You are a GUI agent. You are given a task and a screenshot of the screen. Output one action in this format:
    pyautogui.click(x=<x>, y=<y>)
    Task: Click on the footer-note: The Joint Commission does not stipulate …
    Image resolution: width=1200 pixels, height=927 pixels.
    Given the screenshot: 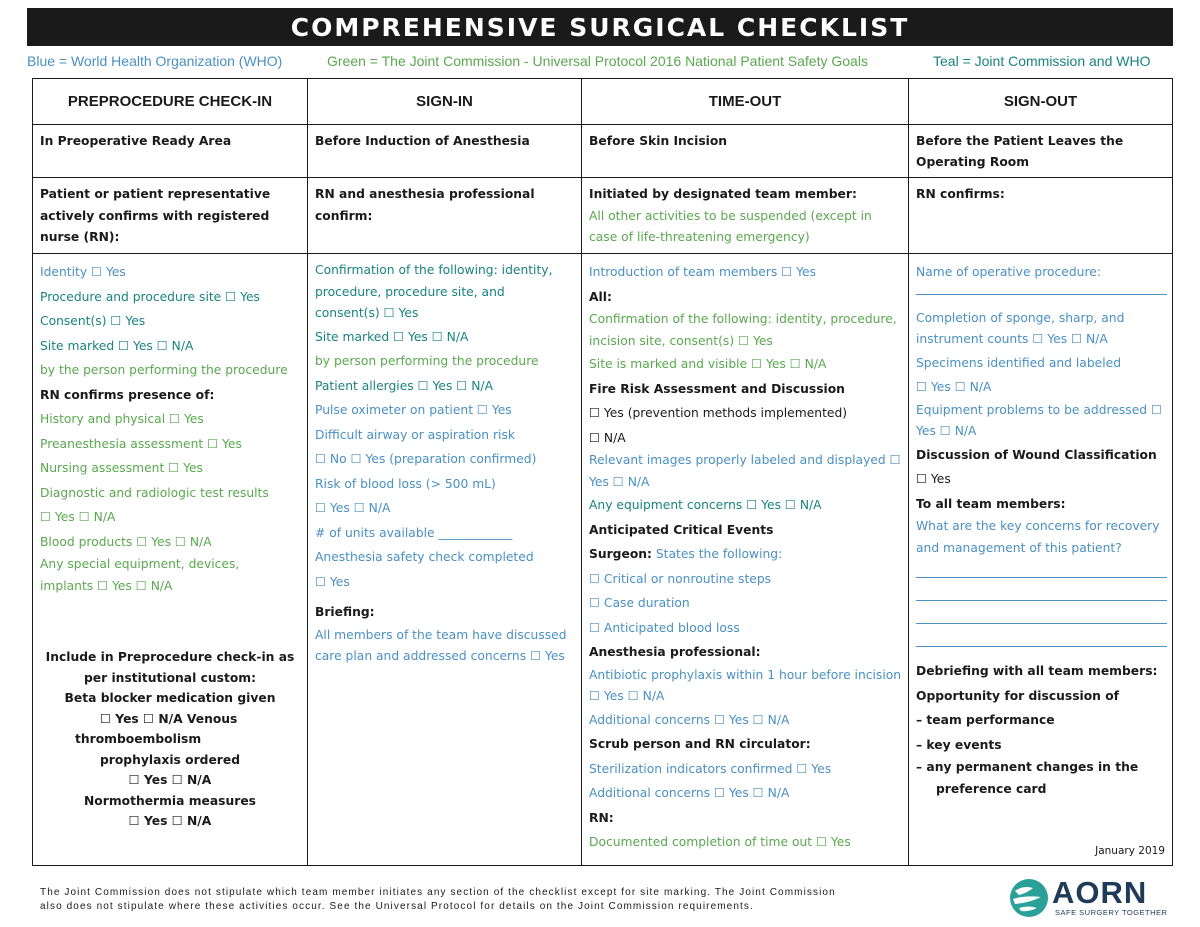 What is the action you would take?
    pyautogui.click(x=438, y=900)
    